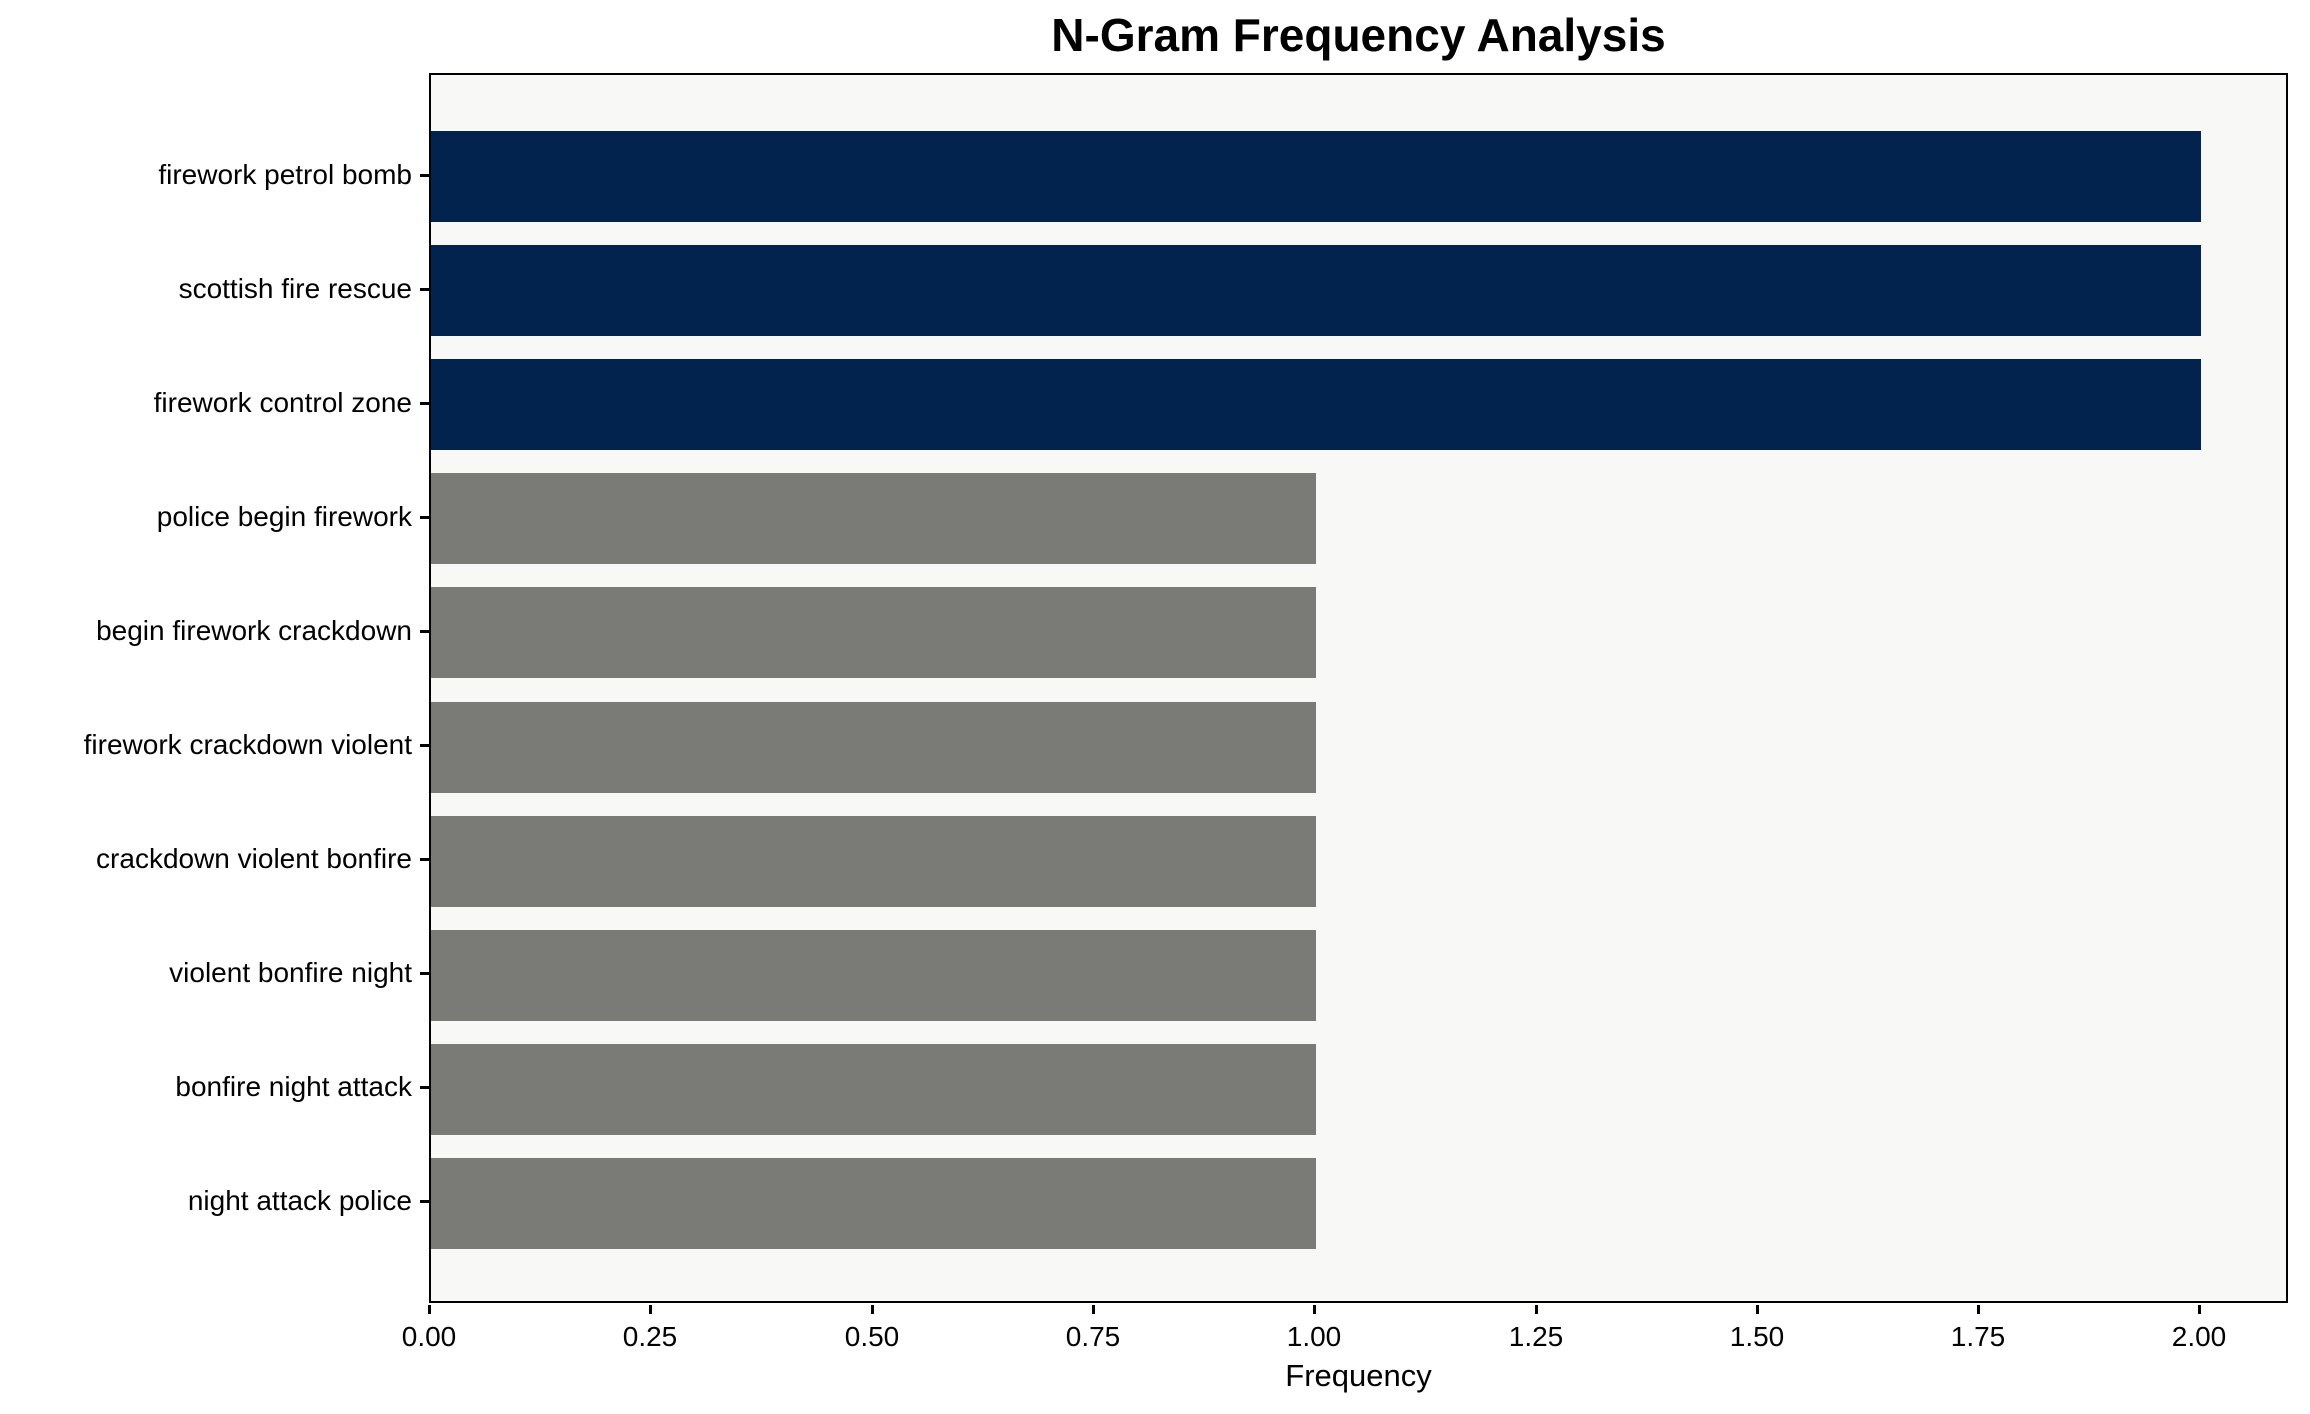  Describe the element at coordinates (290, 972) in the screenshot. I see `y-tick-label: violent bonfire night` at that location.